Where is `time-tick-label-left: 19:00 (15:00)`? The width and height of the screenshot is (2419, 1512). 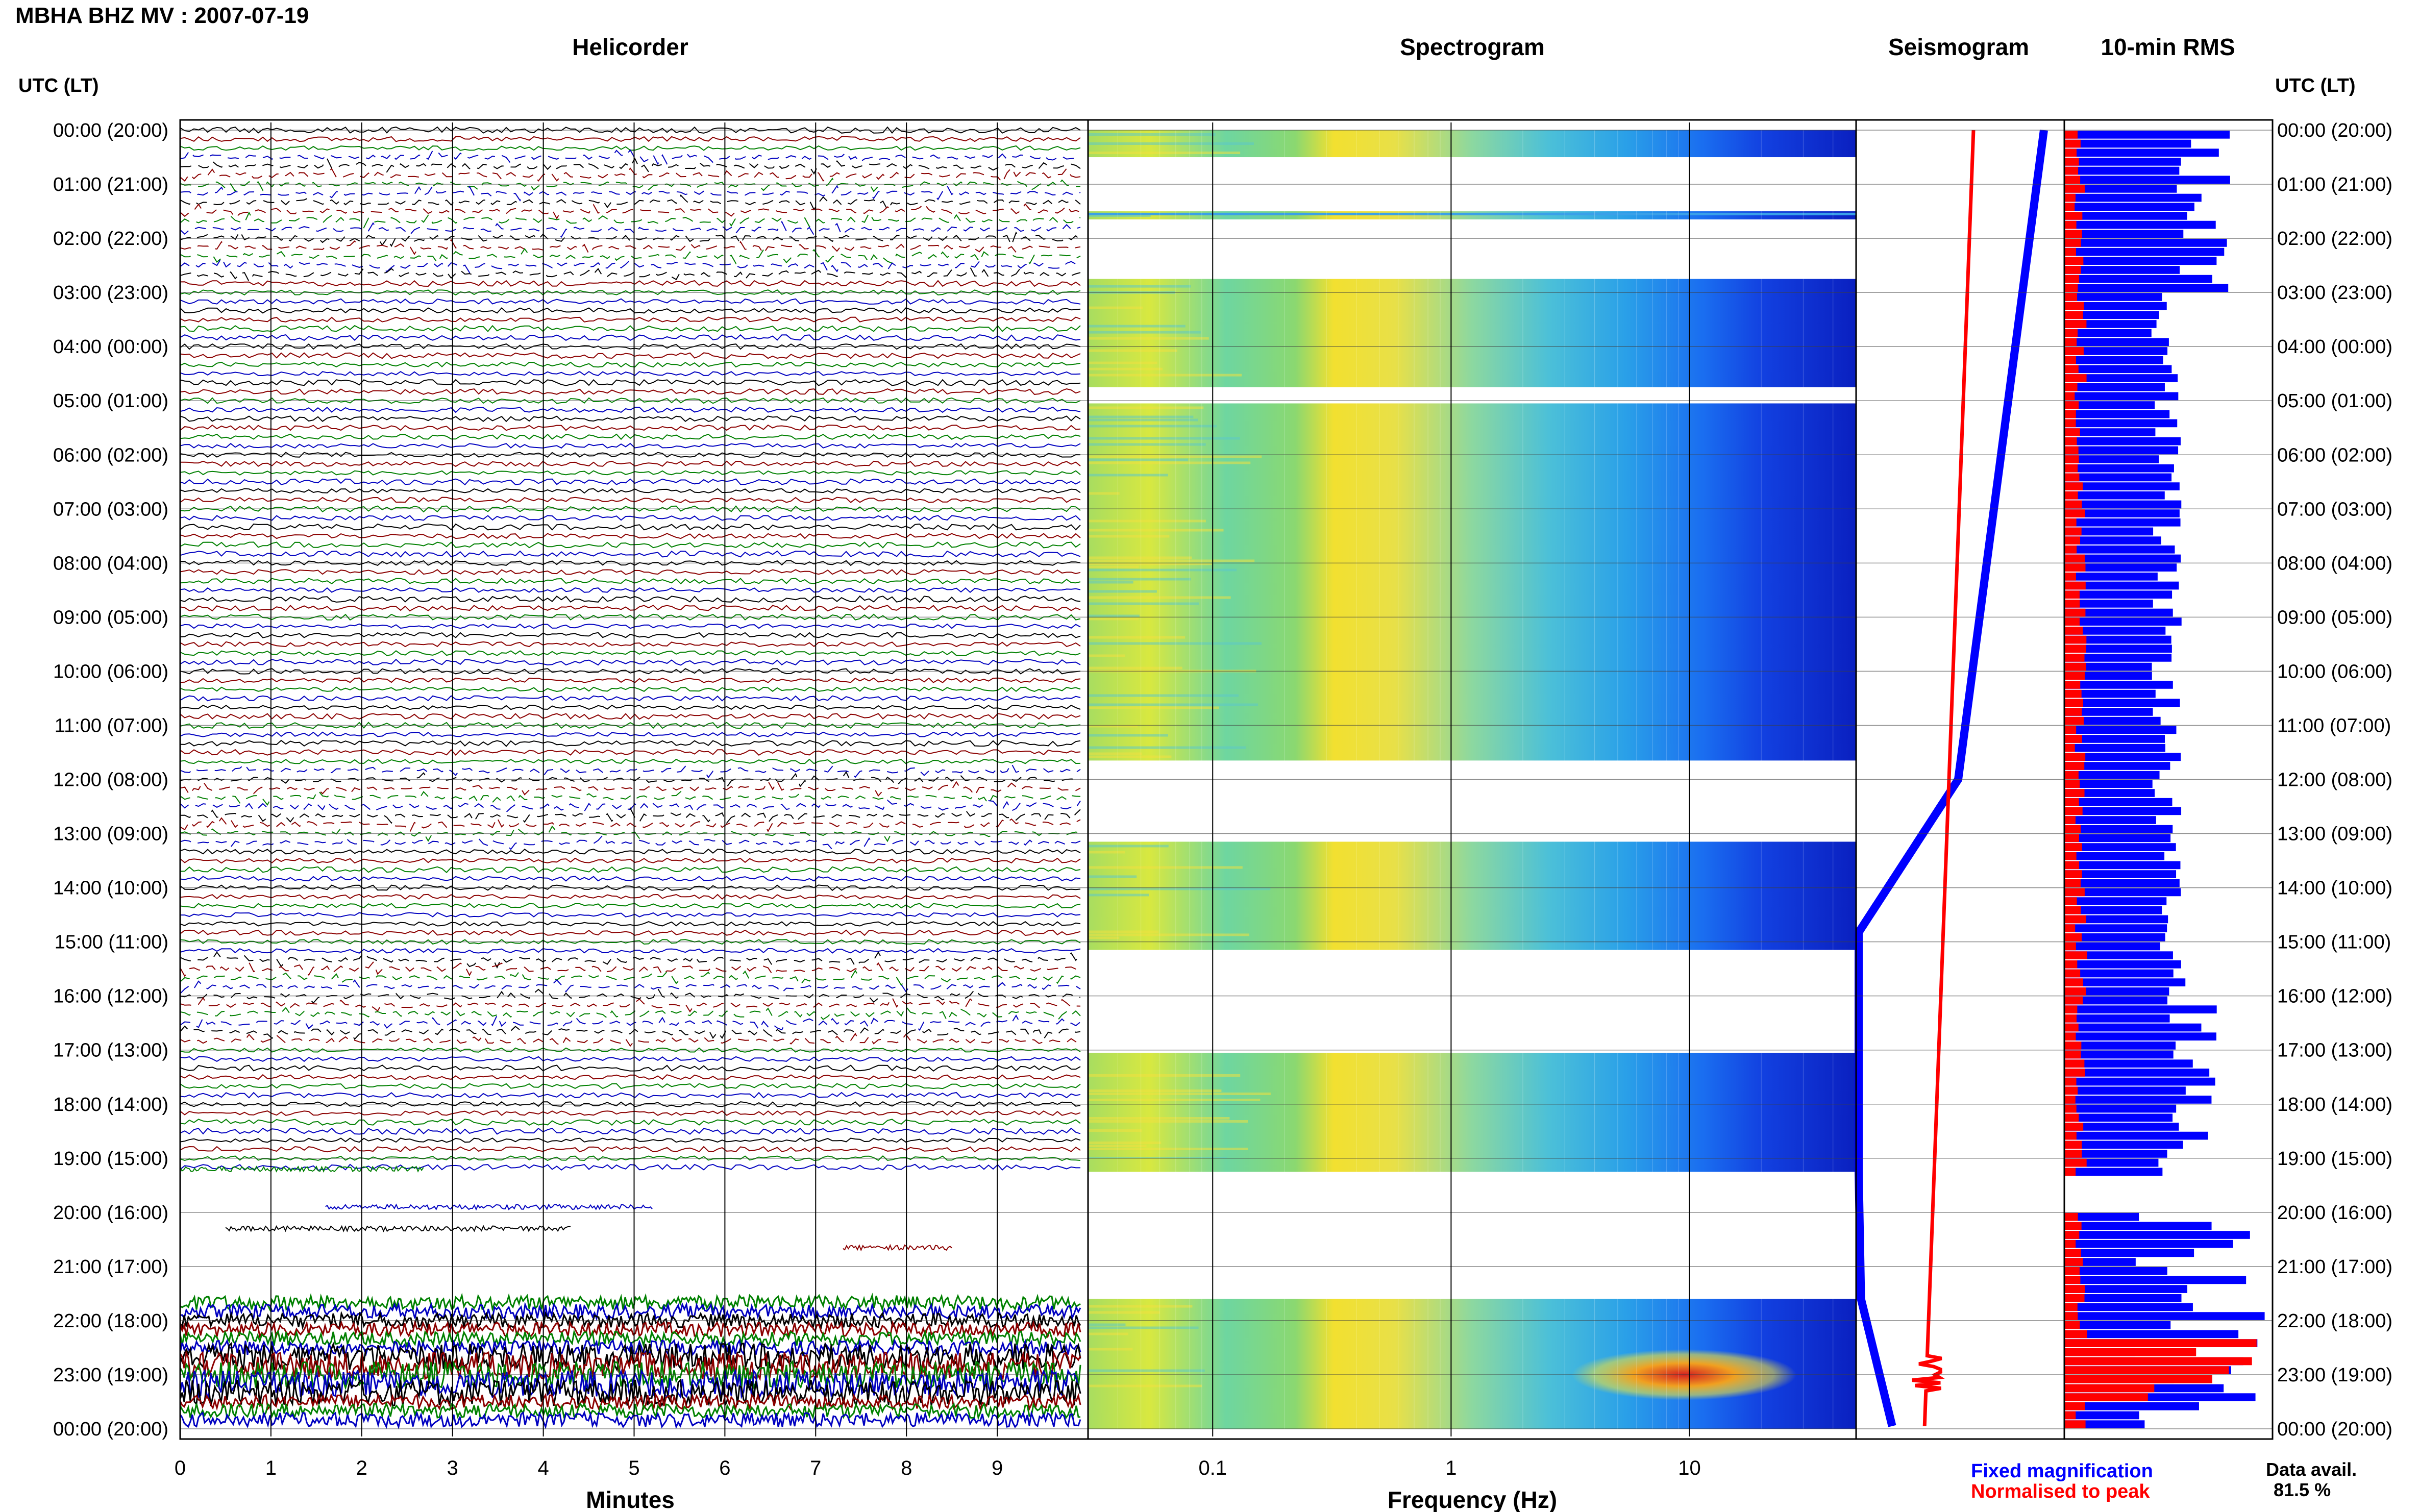
time-tick-label-left: 19:00 (15:00) is located at coordinates (110, 1159).